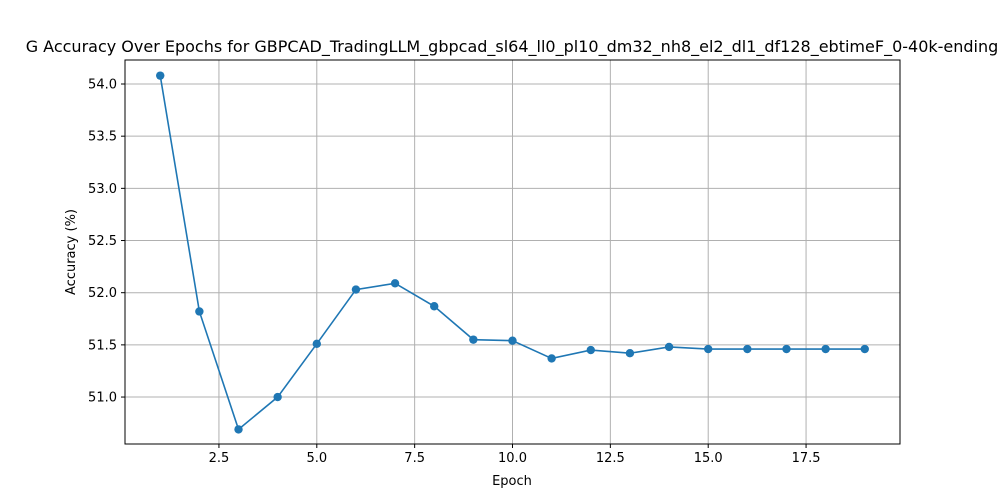 The height and width of the screenshot is (500, 1000). I want to click on x-tick-label: 12.5, so click(610, 458).